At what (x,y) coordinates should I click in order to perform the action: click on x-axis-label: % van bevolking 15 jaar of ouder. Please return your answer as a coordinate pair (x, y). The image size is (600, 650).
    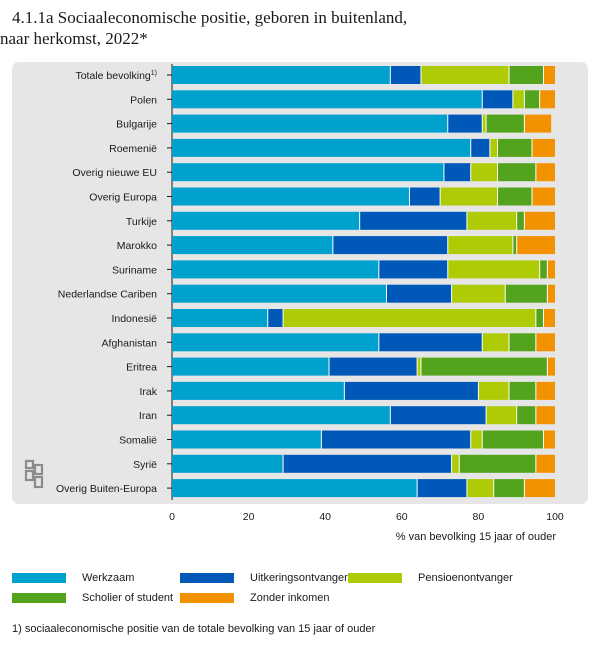
    Looking at the image, I should click on (475, 537).